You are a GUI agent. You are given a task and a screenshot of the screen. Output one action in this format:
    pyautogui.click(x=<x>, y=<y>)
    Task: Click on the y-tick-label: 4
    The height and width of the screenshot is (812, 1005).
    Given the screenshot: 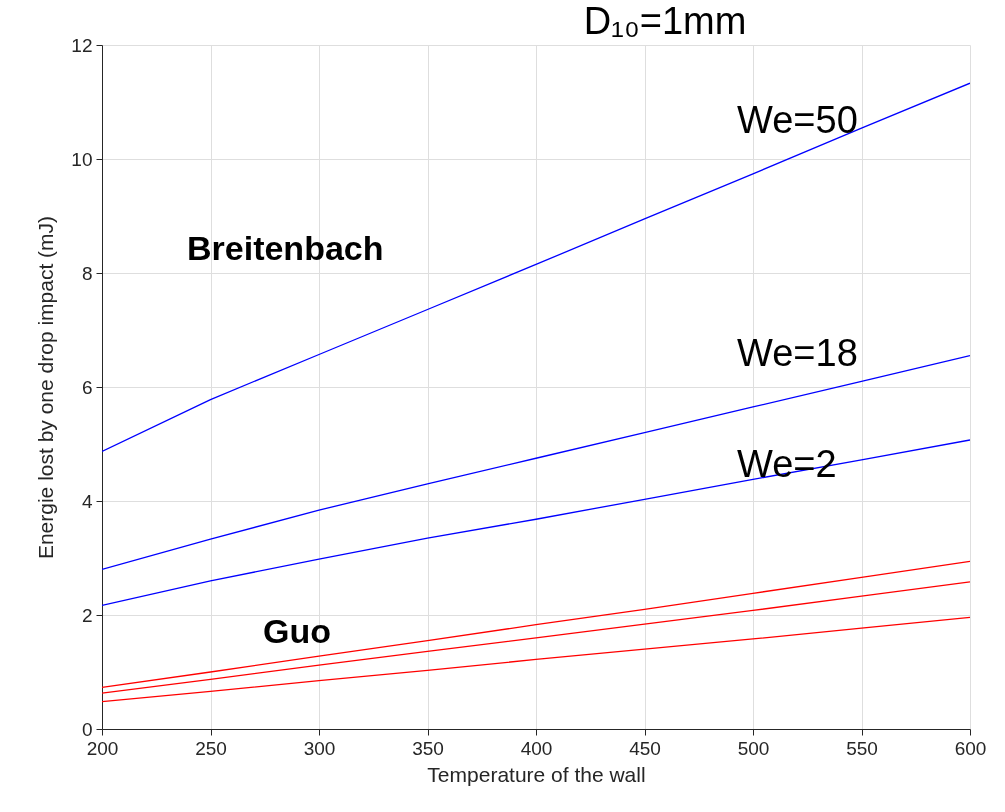 What is the action you would take?
    pyautogui.click(x=87, y=501)
    